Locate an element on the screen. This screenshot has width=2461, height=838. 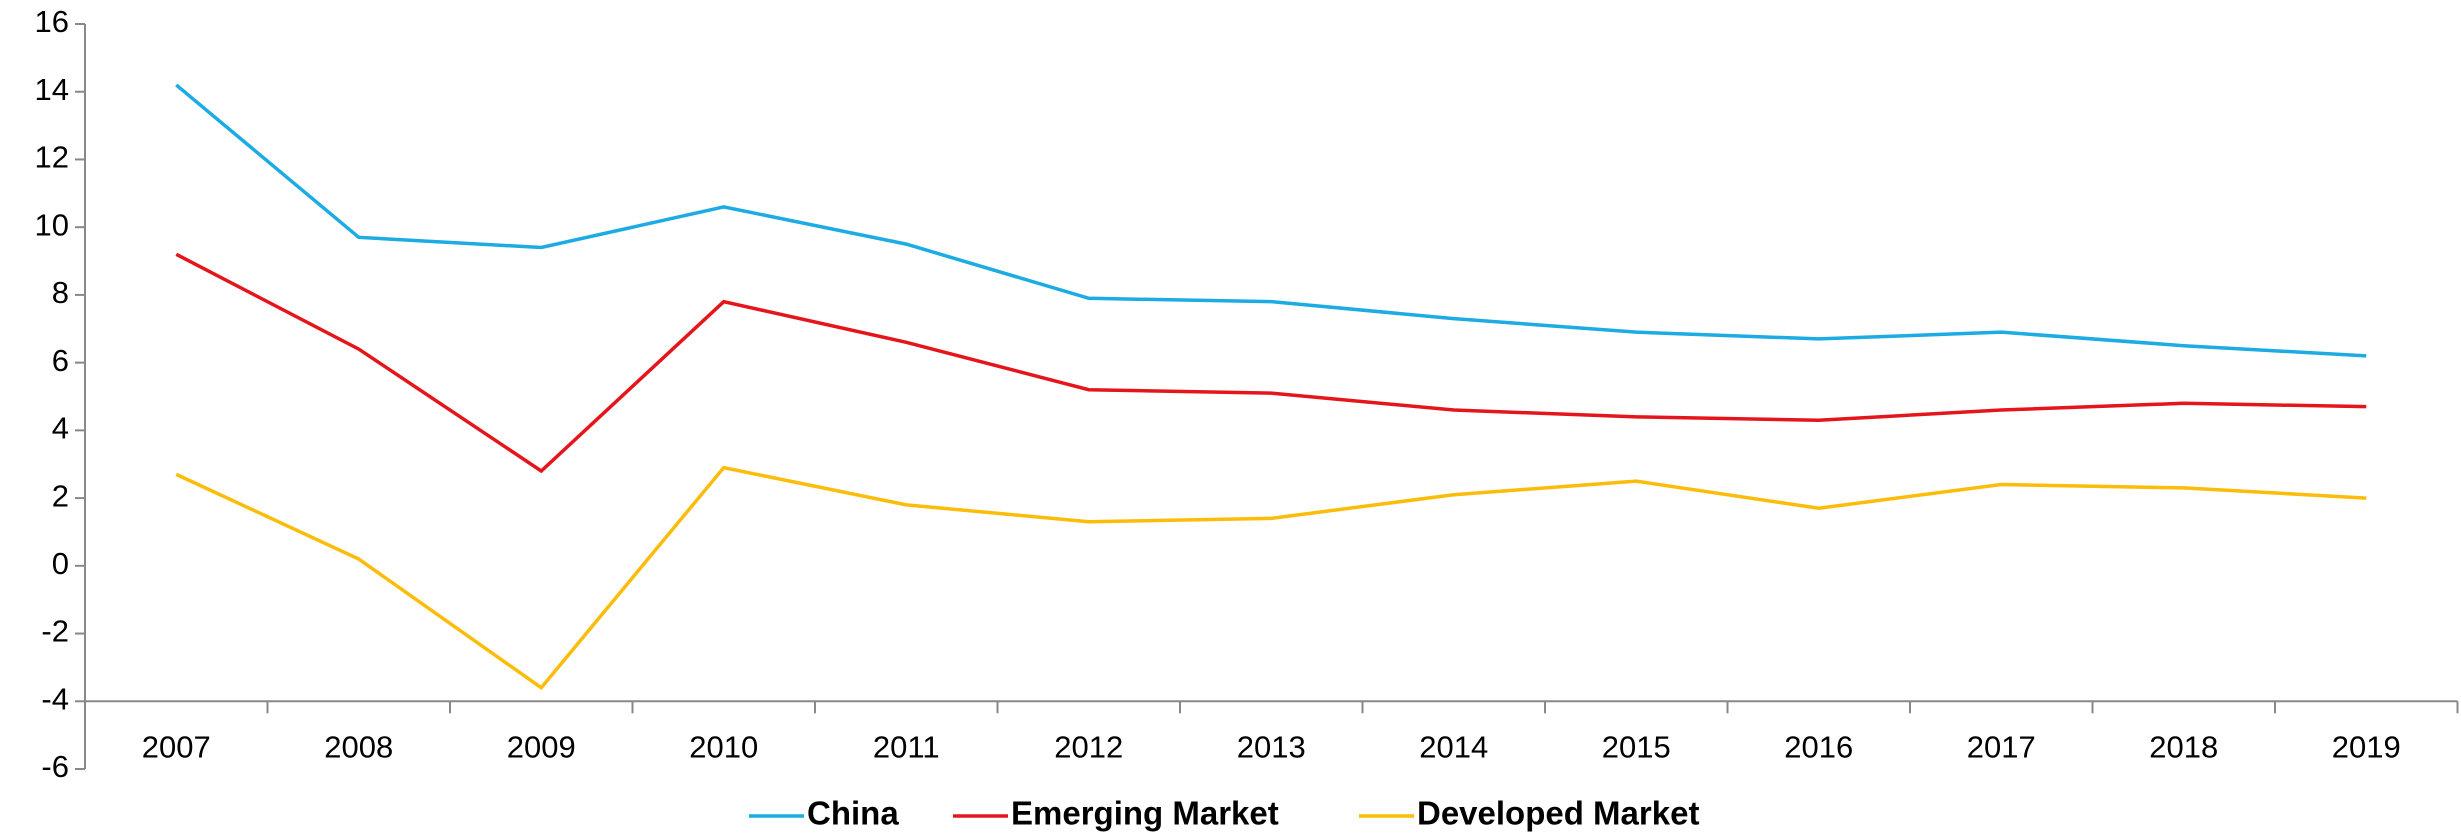
x-tick-label: 2011 is located at coordinates (906, 746).